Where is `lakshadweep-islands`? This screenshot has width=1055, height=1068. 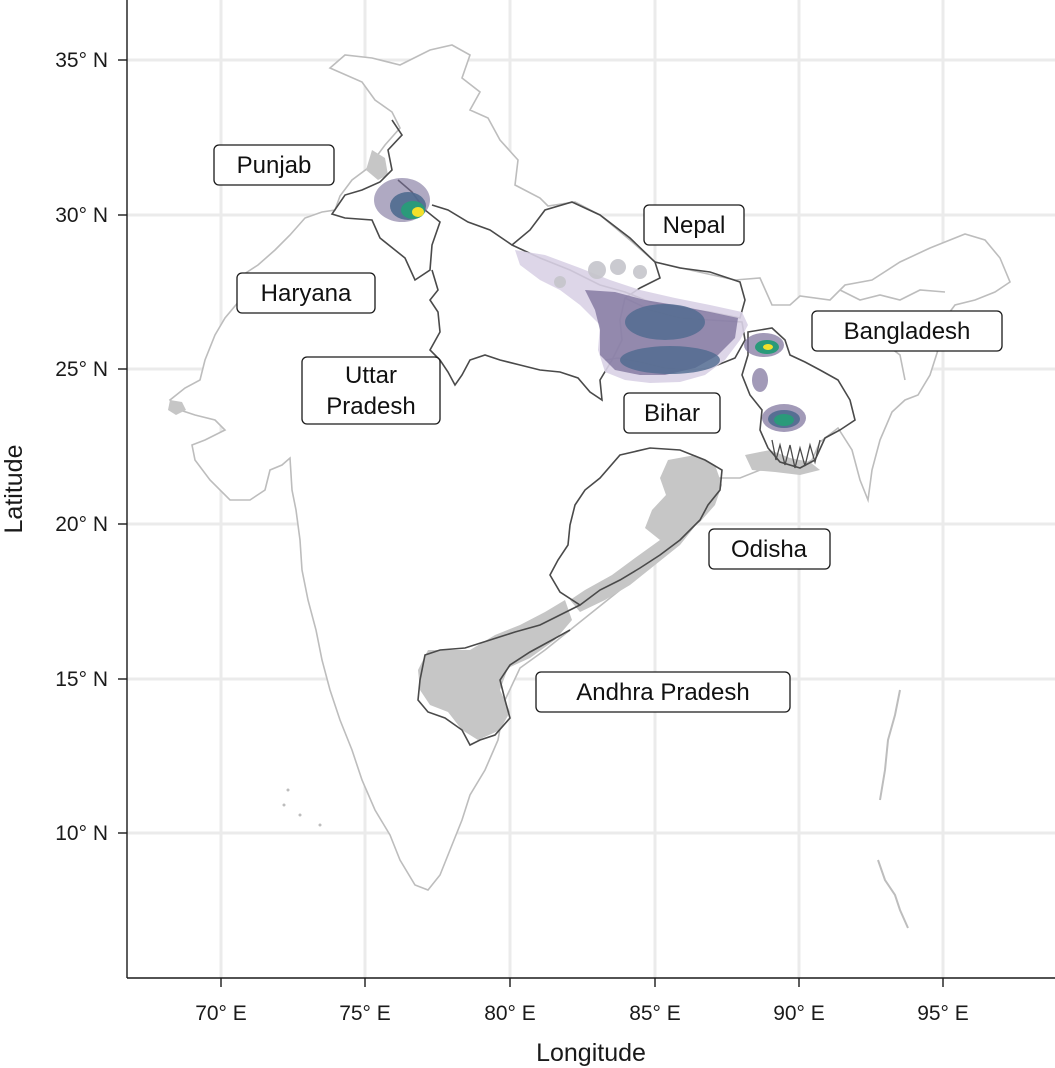 lakshadweep-islands is located at coordinates (302, 807).